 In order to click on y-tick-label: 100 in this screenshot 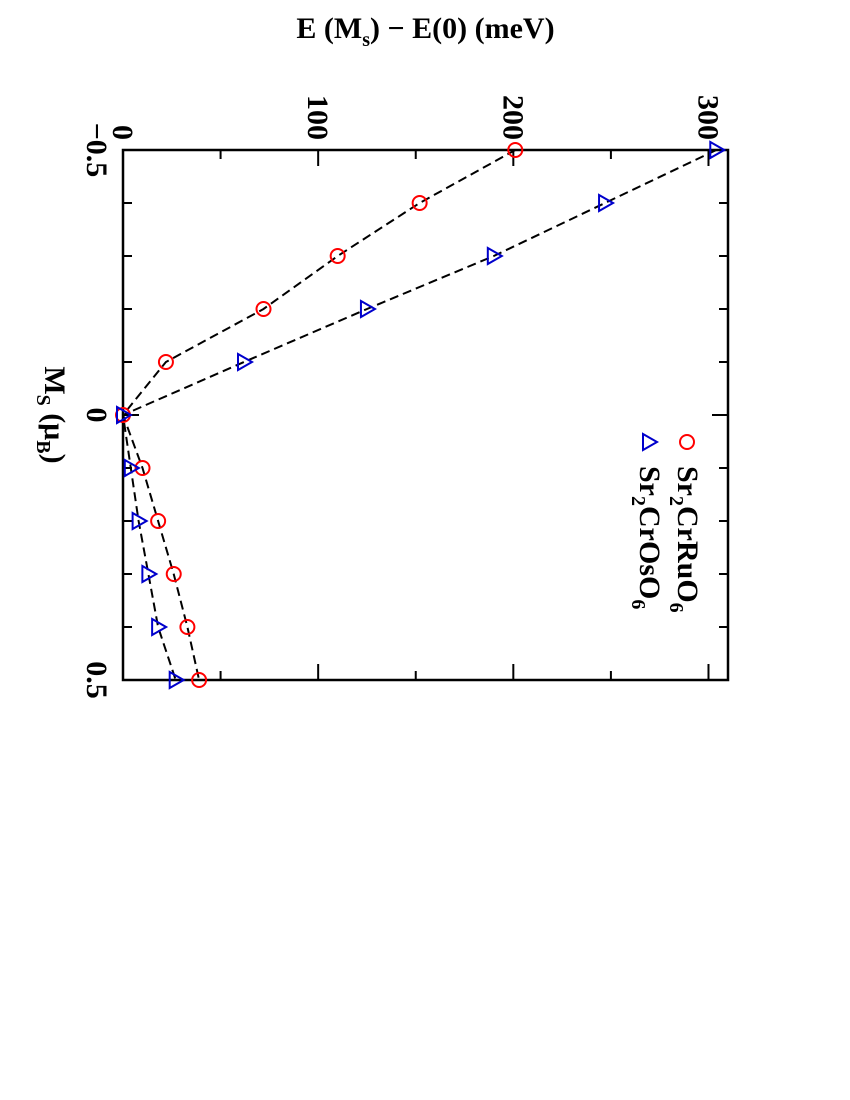, I will do `click(317, 117)`.